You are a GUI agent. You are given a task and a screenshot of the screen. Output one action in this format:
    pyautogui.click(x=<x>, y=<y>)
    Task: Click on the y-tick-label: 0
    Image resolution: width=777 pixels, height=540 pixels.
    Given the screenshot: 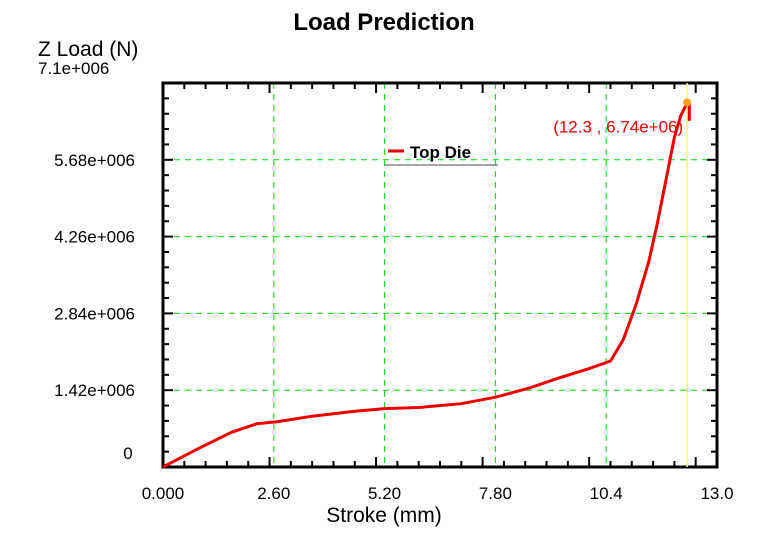 What is the action you would take?
    pyautogui.click(x=127, y=453)
    